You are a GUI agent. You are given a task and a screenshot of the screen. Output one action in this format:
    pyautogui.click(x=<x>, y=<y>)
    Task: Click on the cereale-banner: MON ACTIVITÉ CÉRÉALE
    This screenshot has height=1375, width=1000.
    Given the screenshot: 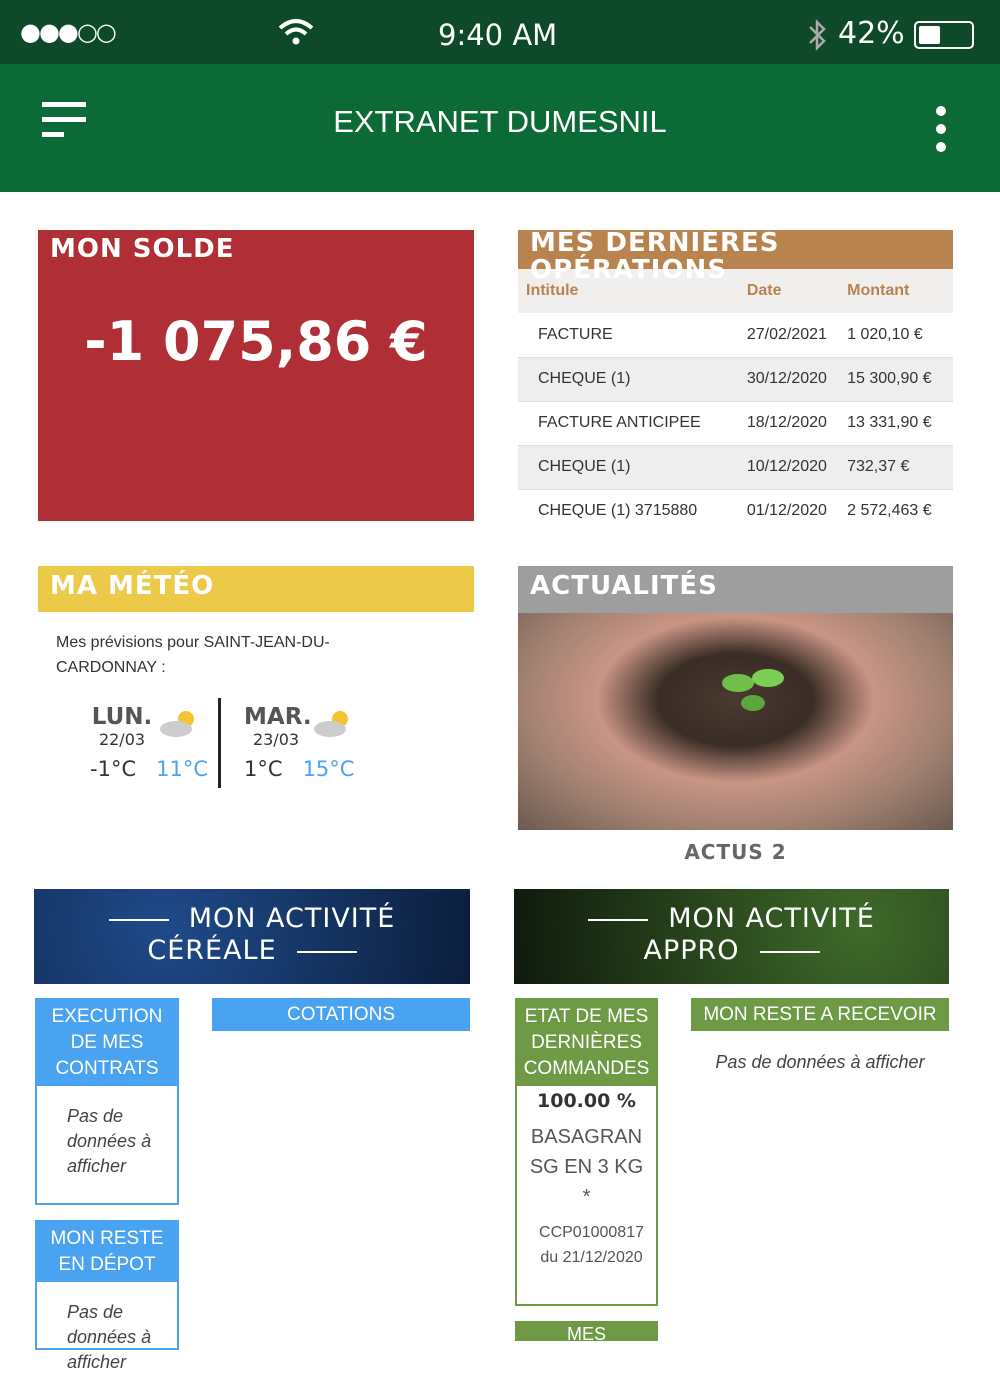 What is the action you would take?
    pyautogui.click(x=252, y=936)
    